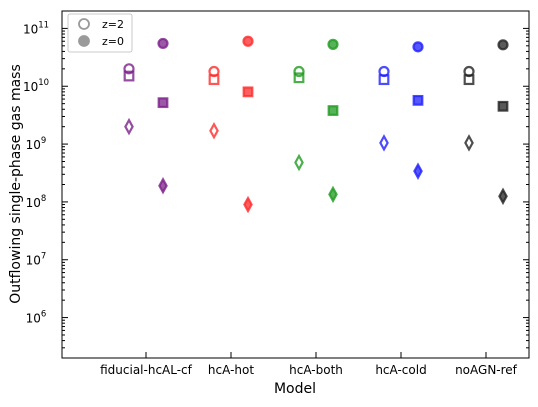 This screenshot has height=407, width=538. Describe the element at coordinates (295, 389) in the screenshot. I see `x-axis-label: Model` at that location.